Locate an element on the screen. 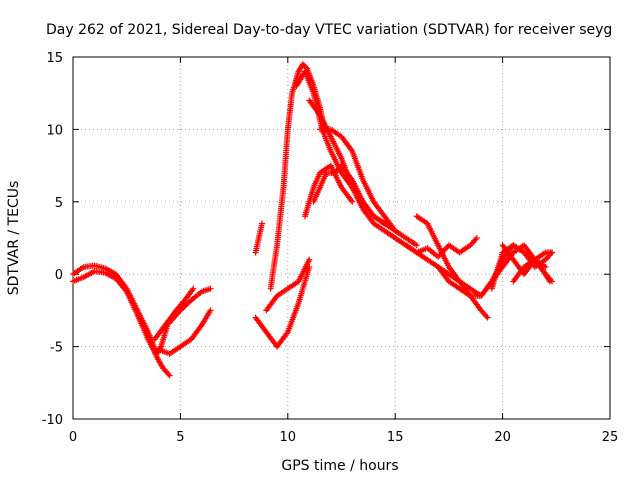  x-axis-title: GPS time / hours is located at coordinates (339, 466).